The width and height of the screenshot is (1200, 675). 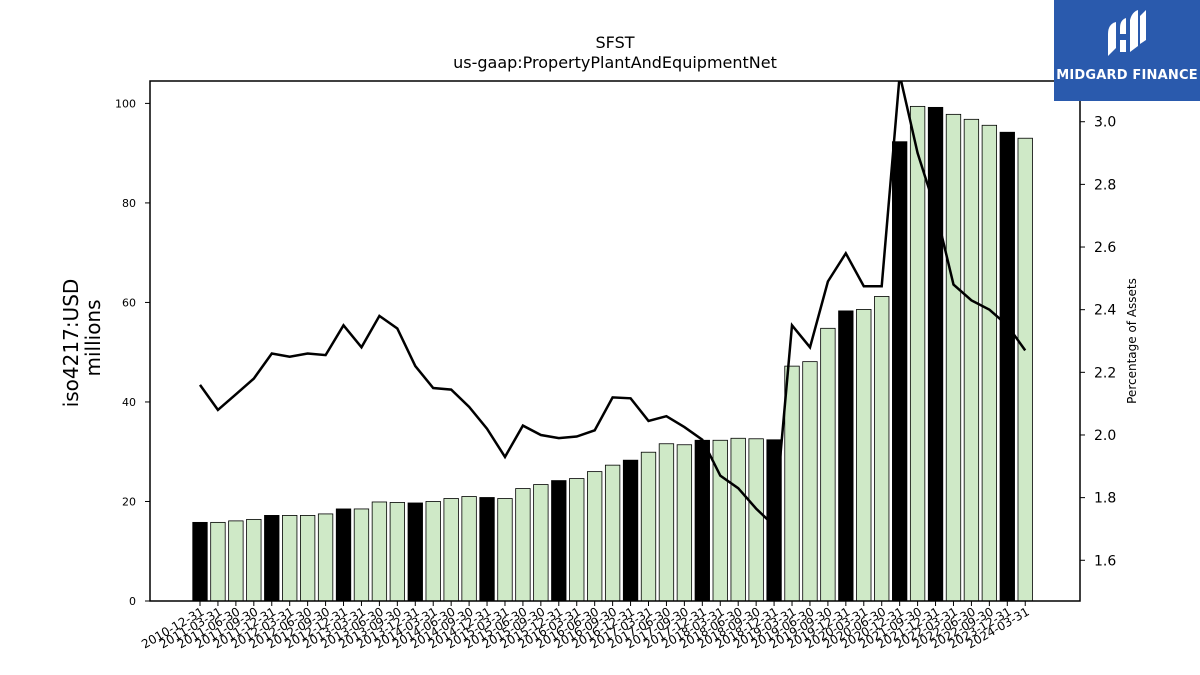 What do you see at coordinates (71, 343) in the screenshot?
I see `y-axis-label-left: iso4217:USD` at bounding box center [71, 343].